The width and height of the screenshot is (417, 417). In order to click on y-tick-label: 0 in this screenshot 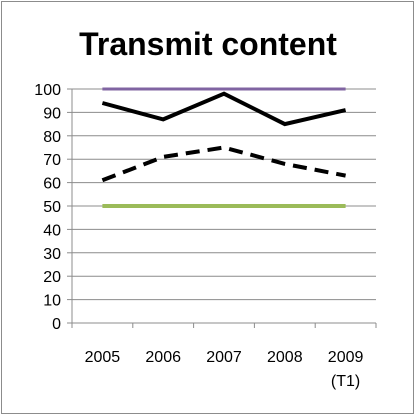, I will do `click(56, 324)`.